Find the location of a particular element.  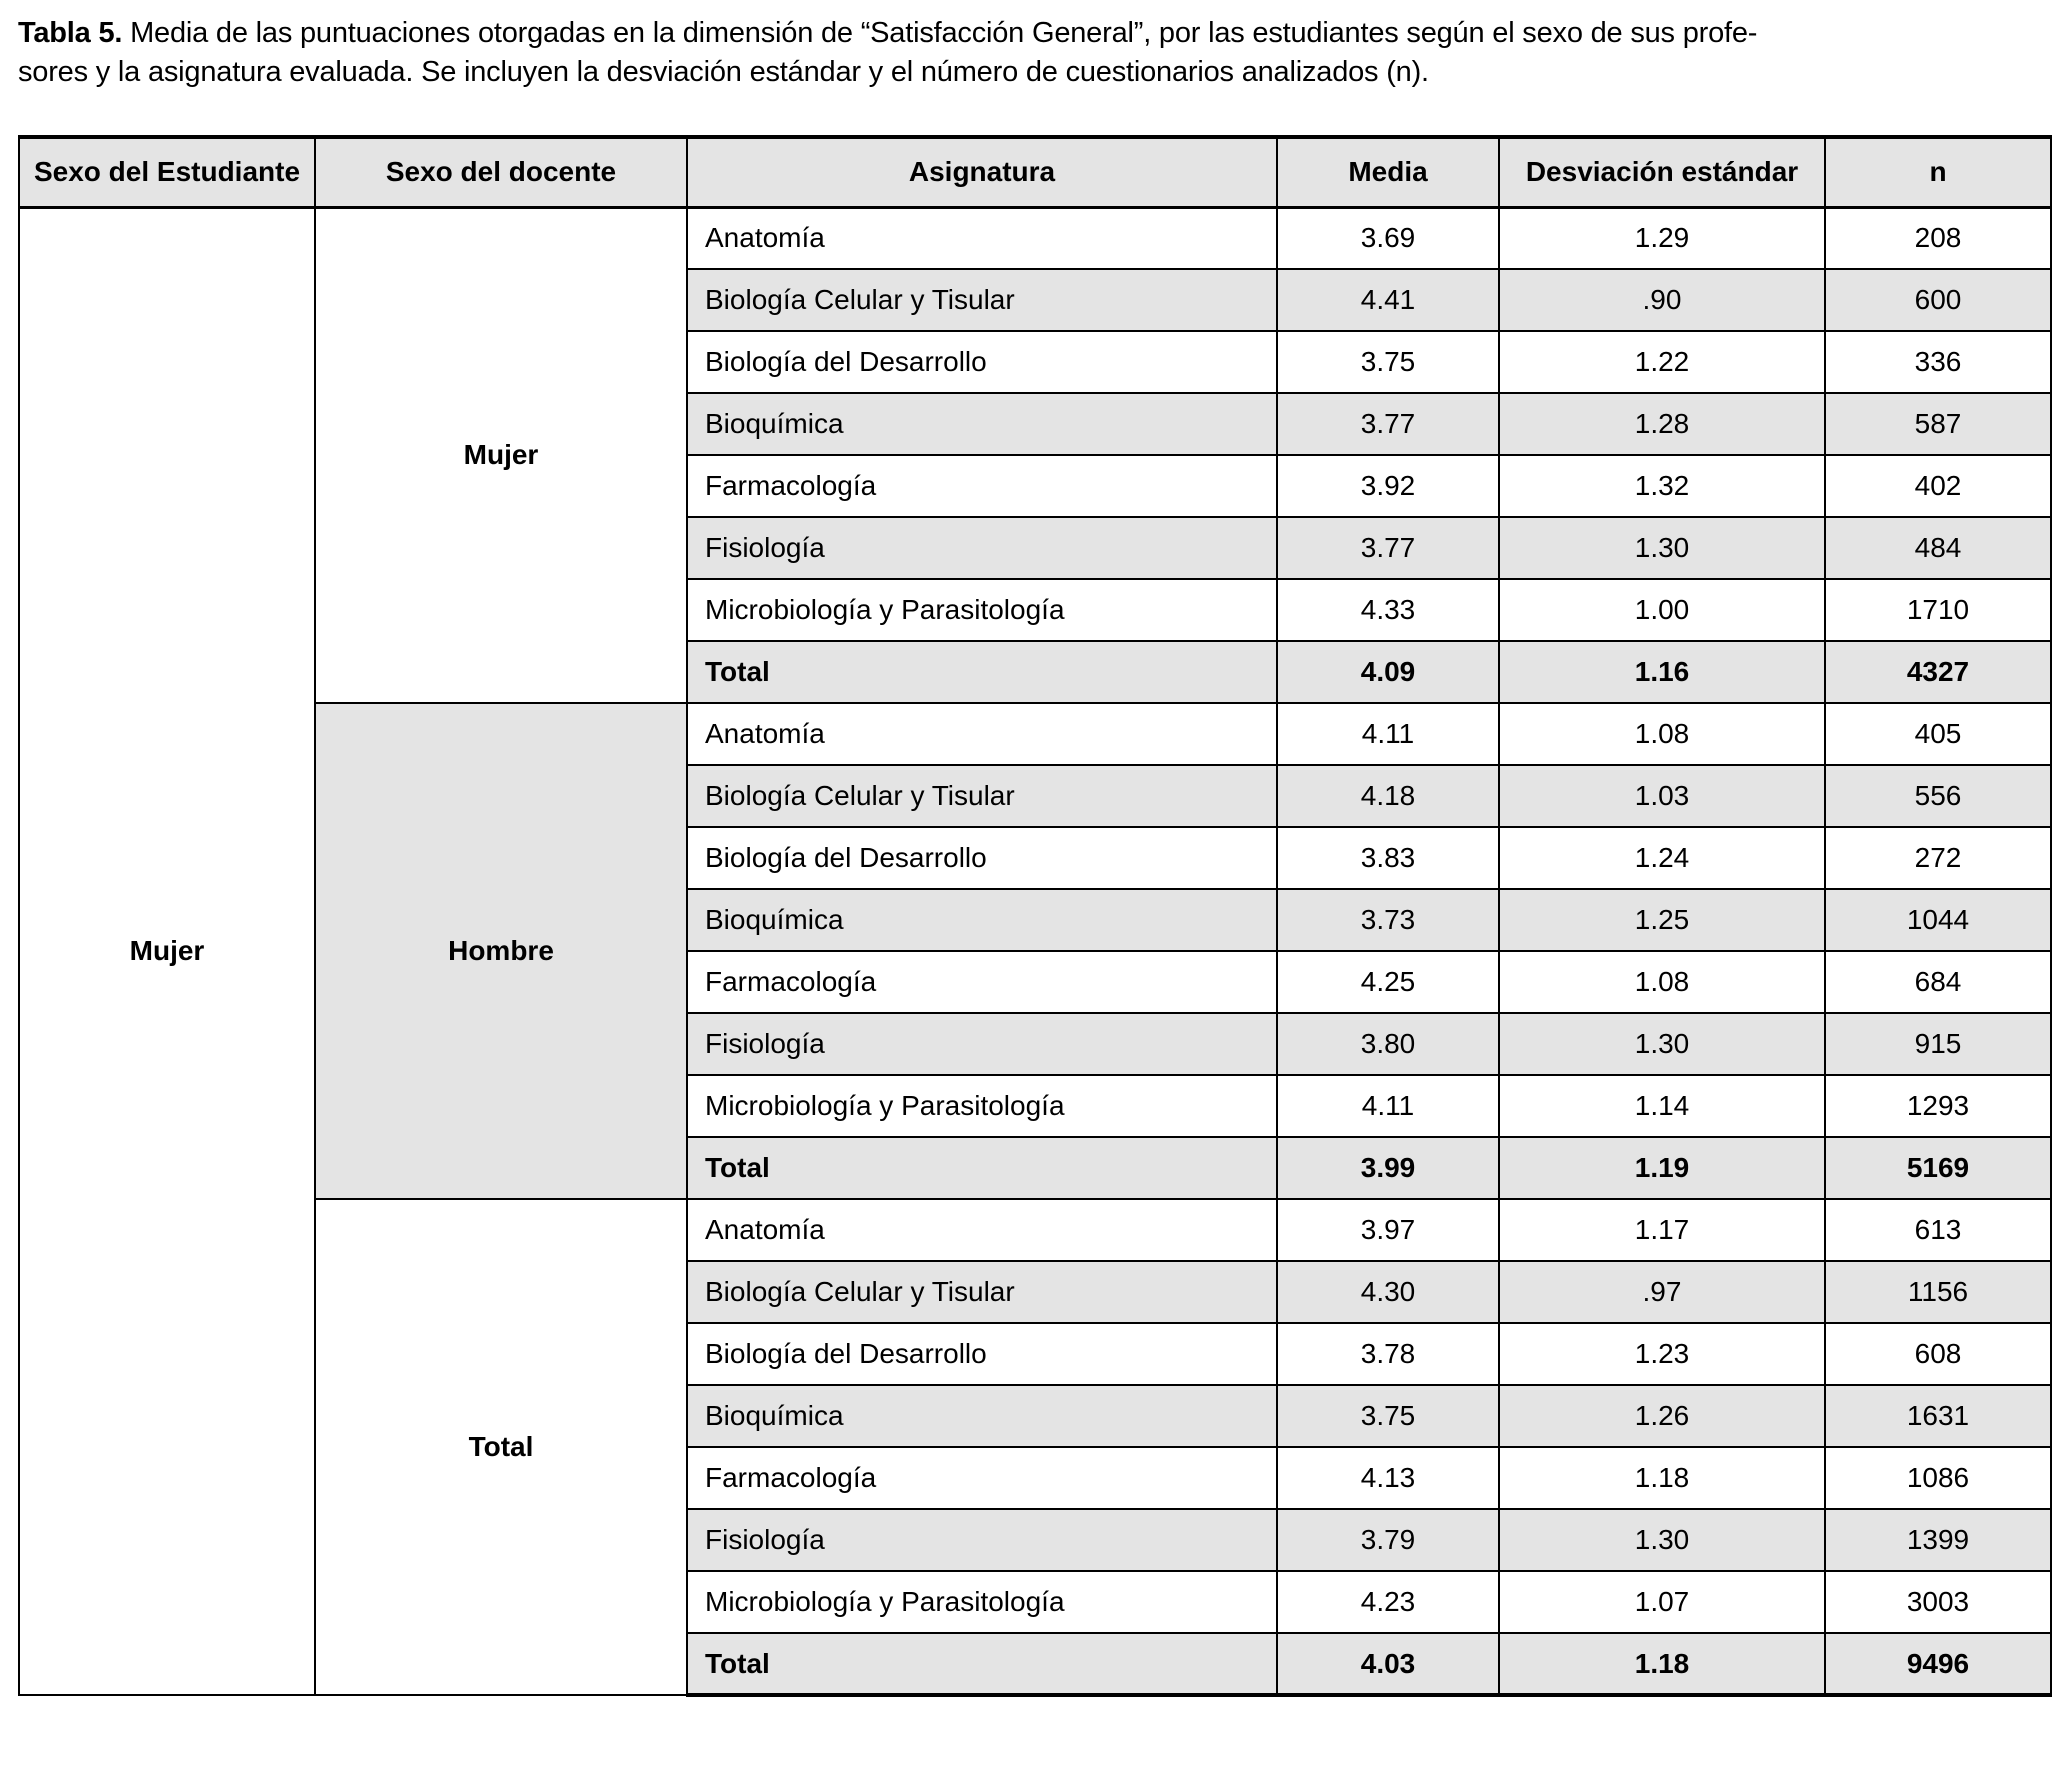

mean-cell: 4.30 is located at coordinates (1388, 1292).